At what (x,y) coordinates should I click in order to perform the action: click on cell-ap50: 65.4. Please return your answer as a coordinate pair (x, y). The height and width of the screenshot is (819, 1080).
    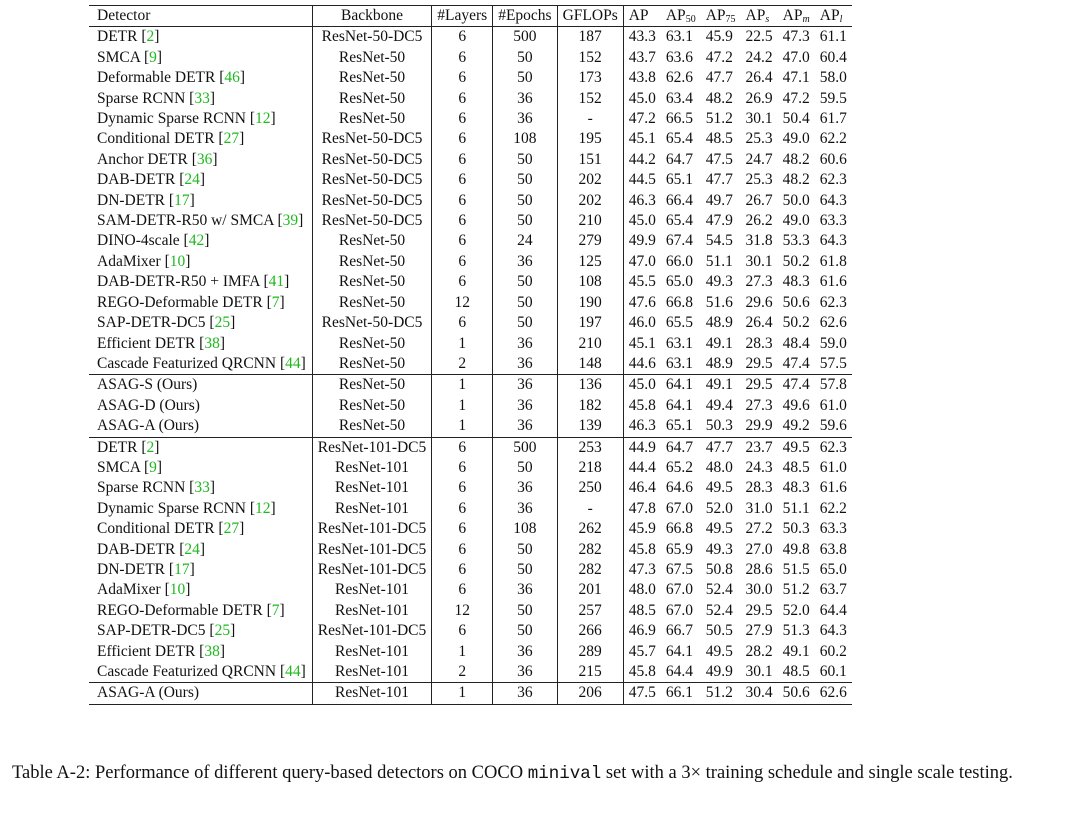
    Looking at the image, I should click on (679, 139).